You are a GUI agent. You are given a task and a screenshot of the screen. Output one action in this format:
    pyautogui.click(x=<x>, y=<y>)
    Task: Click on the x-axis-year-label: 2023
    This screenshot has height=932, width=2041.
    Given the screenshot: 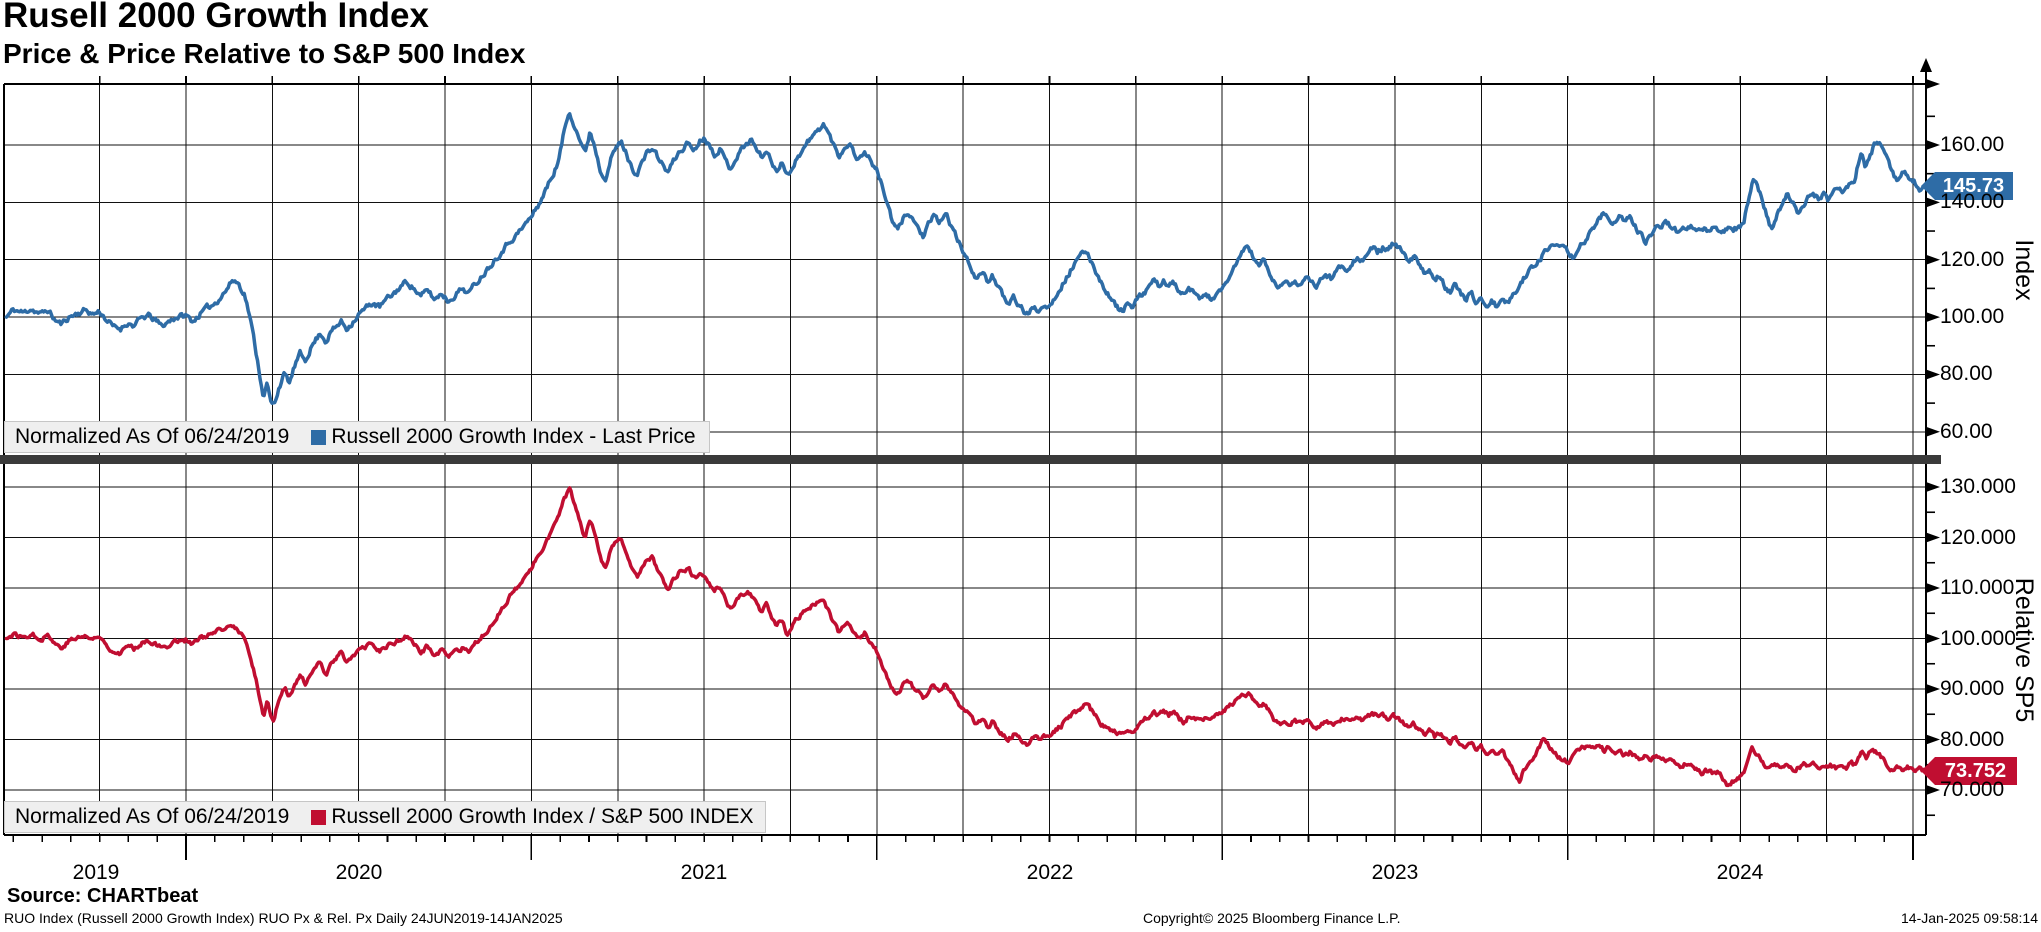 What is the action you would take?
    pyautogui.click(x=1395, y=872)
    